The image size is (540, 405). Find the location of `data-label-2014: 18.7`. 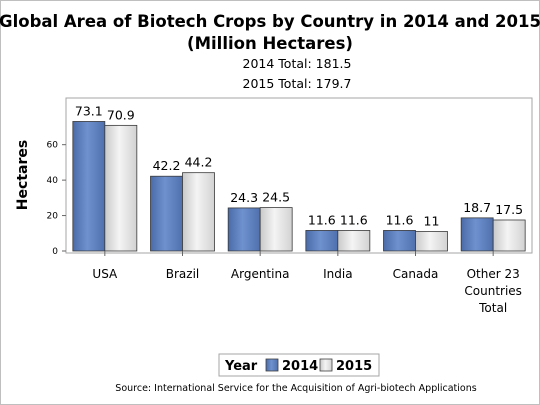

data-label-2014: 18.7 is located at coordinates (477, 207).